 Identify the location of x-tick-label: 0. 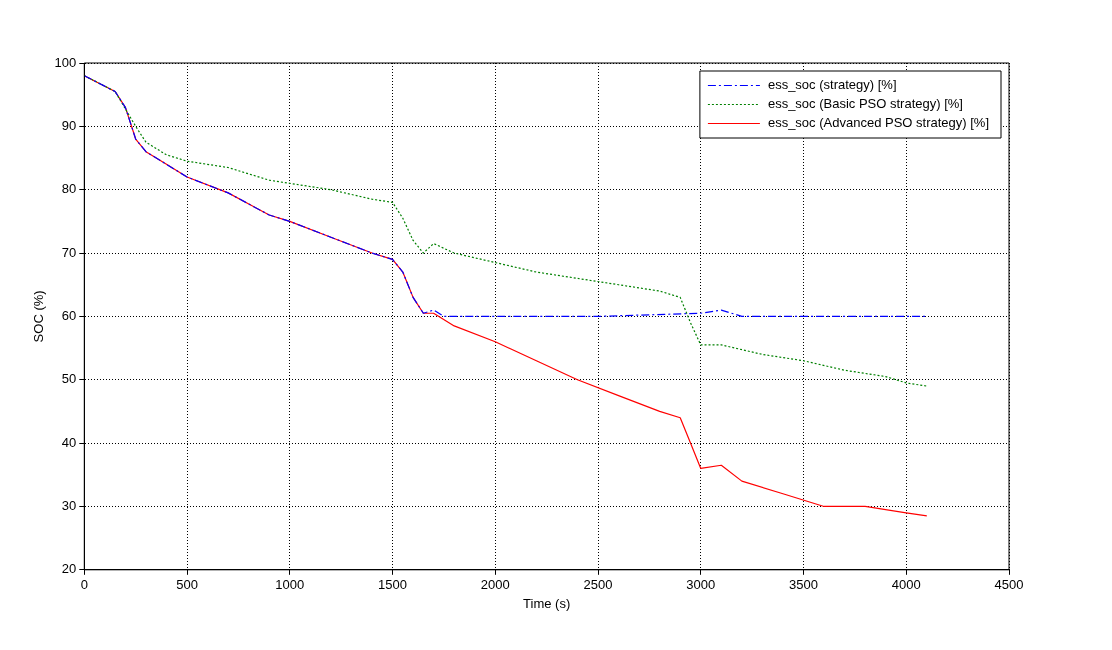
(84, 585).